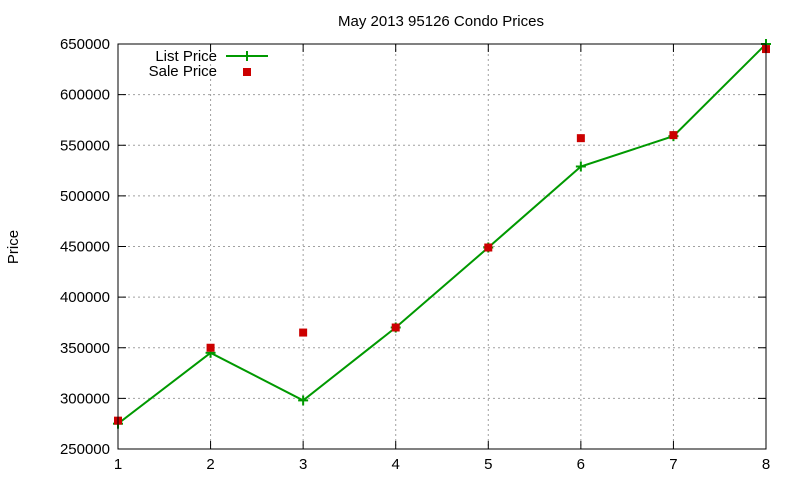  I want to click on x-tick-label: 4, so click(396, 464).